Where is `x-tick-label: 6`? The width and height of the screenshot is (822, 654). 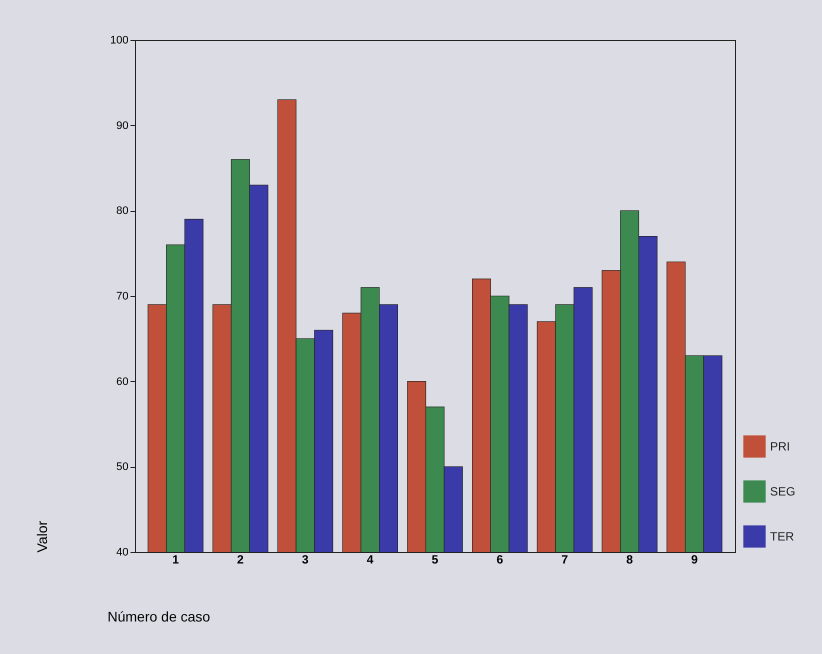
x-tick-label: 6 is located at coordinates (500, 559).